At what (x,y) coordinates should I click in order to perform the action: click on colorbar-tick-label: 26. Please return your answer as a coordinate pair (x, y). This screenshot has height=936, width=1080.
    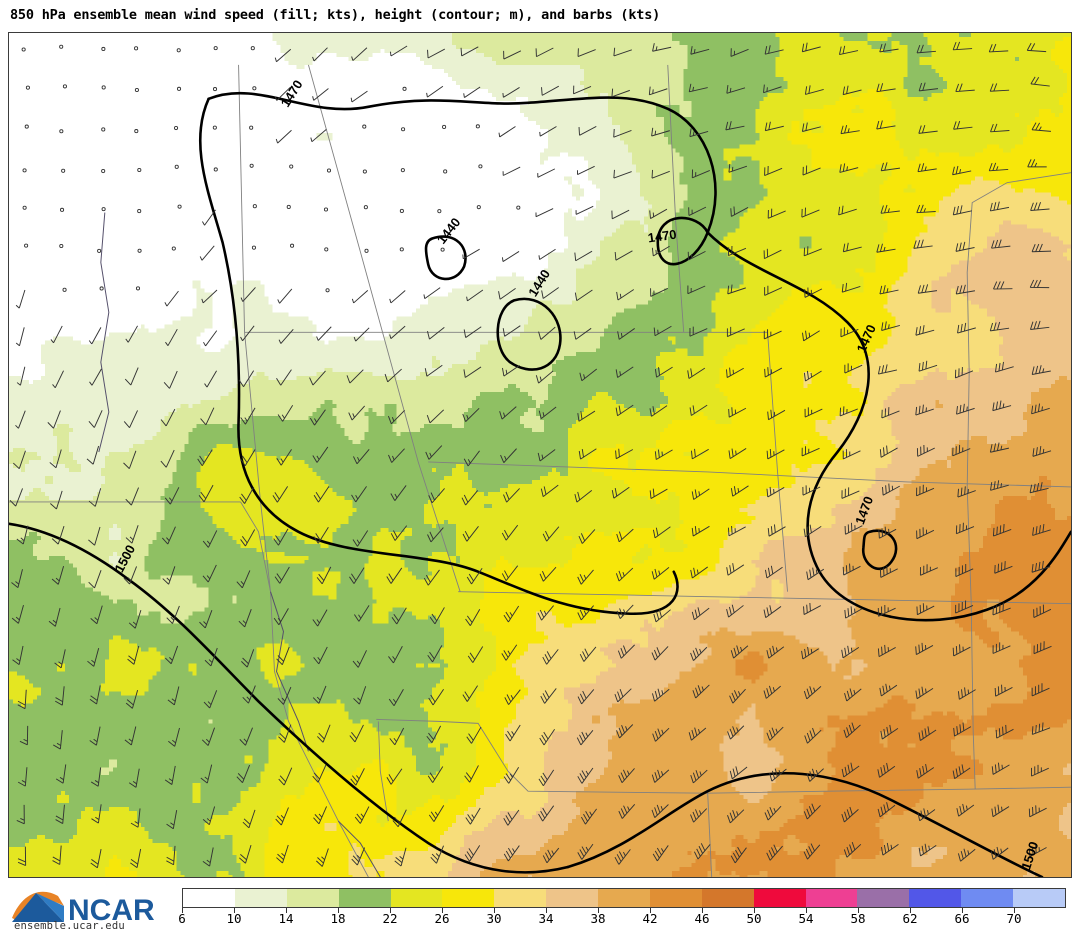
    Looking at the image, I should click on (442, 918).